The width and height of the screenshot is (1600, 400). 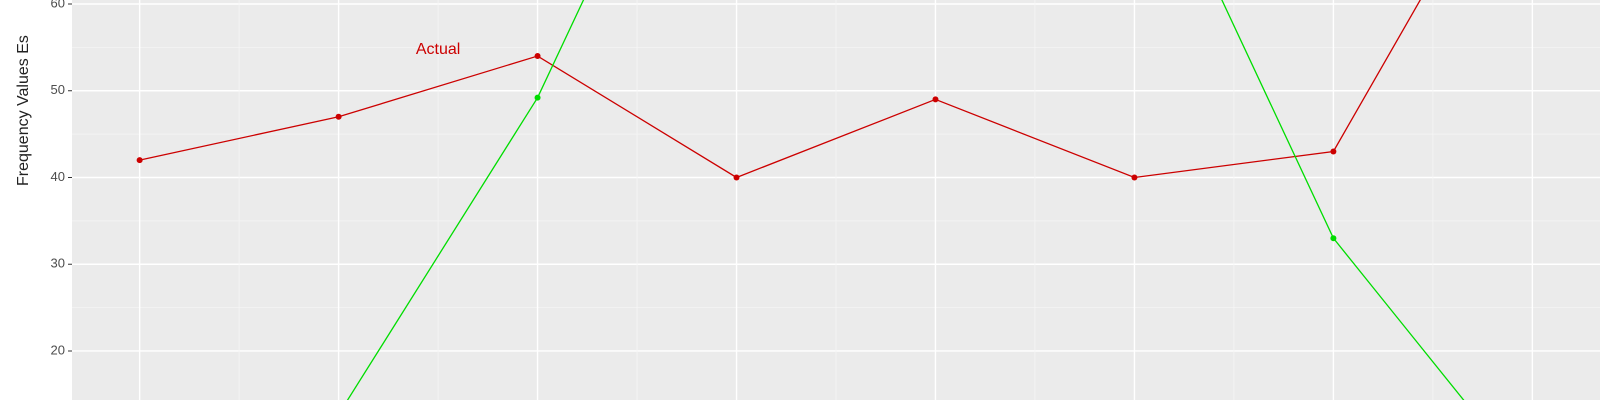 I want to click on y-axis: 20 30 40 50 60, so click(x=61, y=178).